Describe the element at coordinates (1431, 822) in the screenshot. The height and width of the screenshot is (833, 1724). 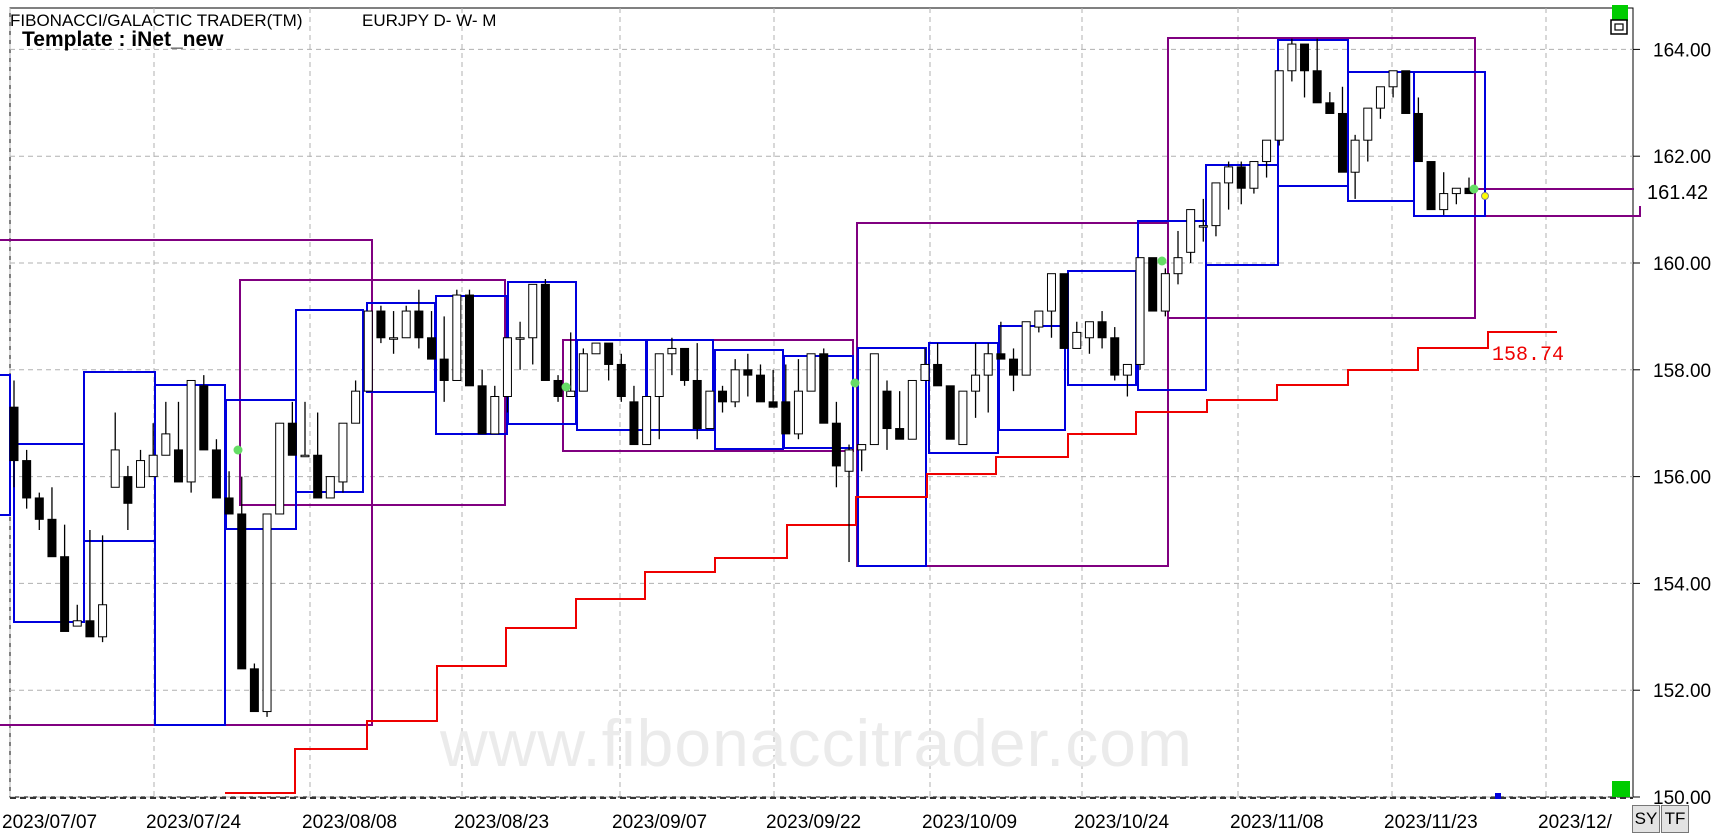
I see `x-tick-label: 2023/11/23` at that location.